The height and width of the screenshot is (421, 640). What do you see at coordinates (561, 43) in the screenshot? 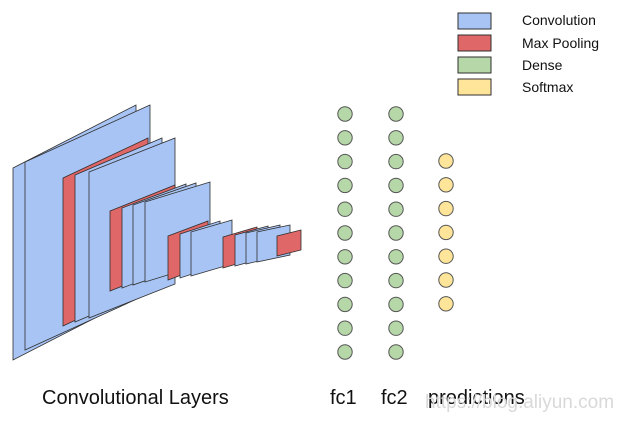
I see `legend-label-max-pooling: Max Pooling` at bounding box center [561, 43].